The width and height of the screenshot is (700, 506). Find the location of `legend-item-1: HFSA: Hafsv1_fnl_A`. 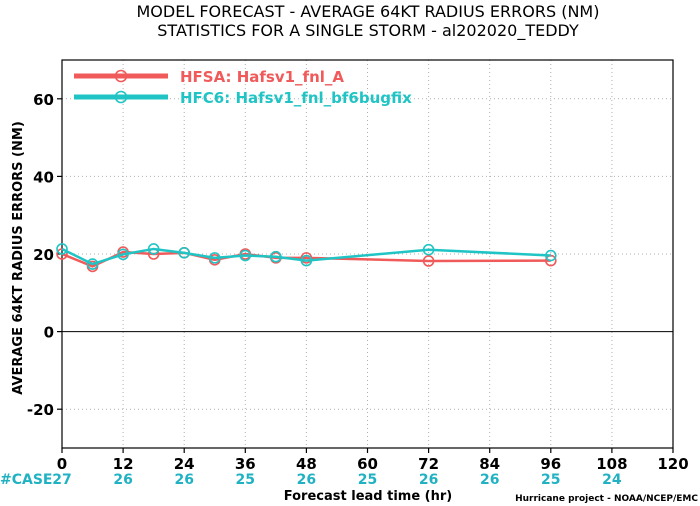

legend-item-1: HFSA: Hafsv1_fnl_A is located at coordinates (209, 77).